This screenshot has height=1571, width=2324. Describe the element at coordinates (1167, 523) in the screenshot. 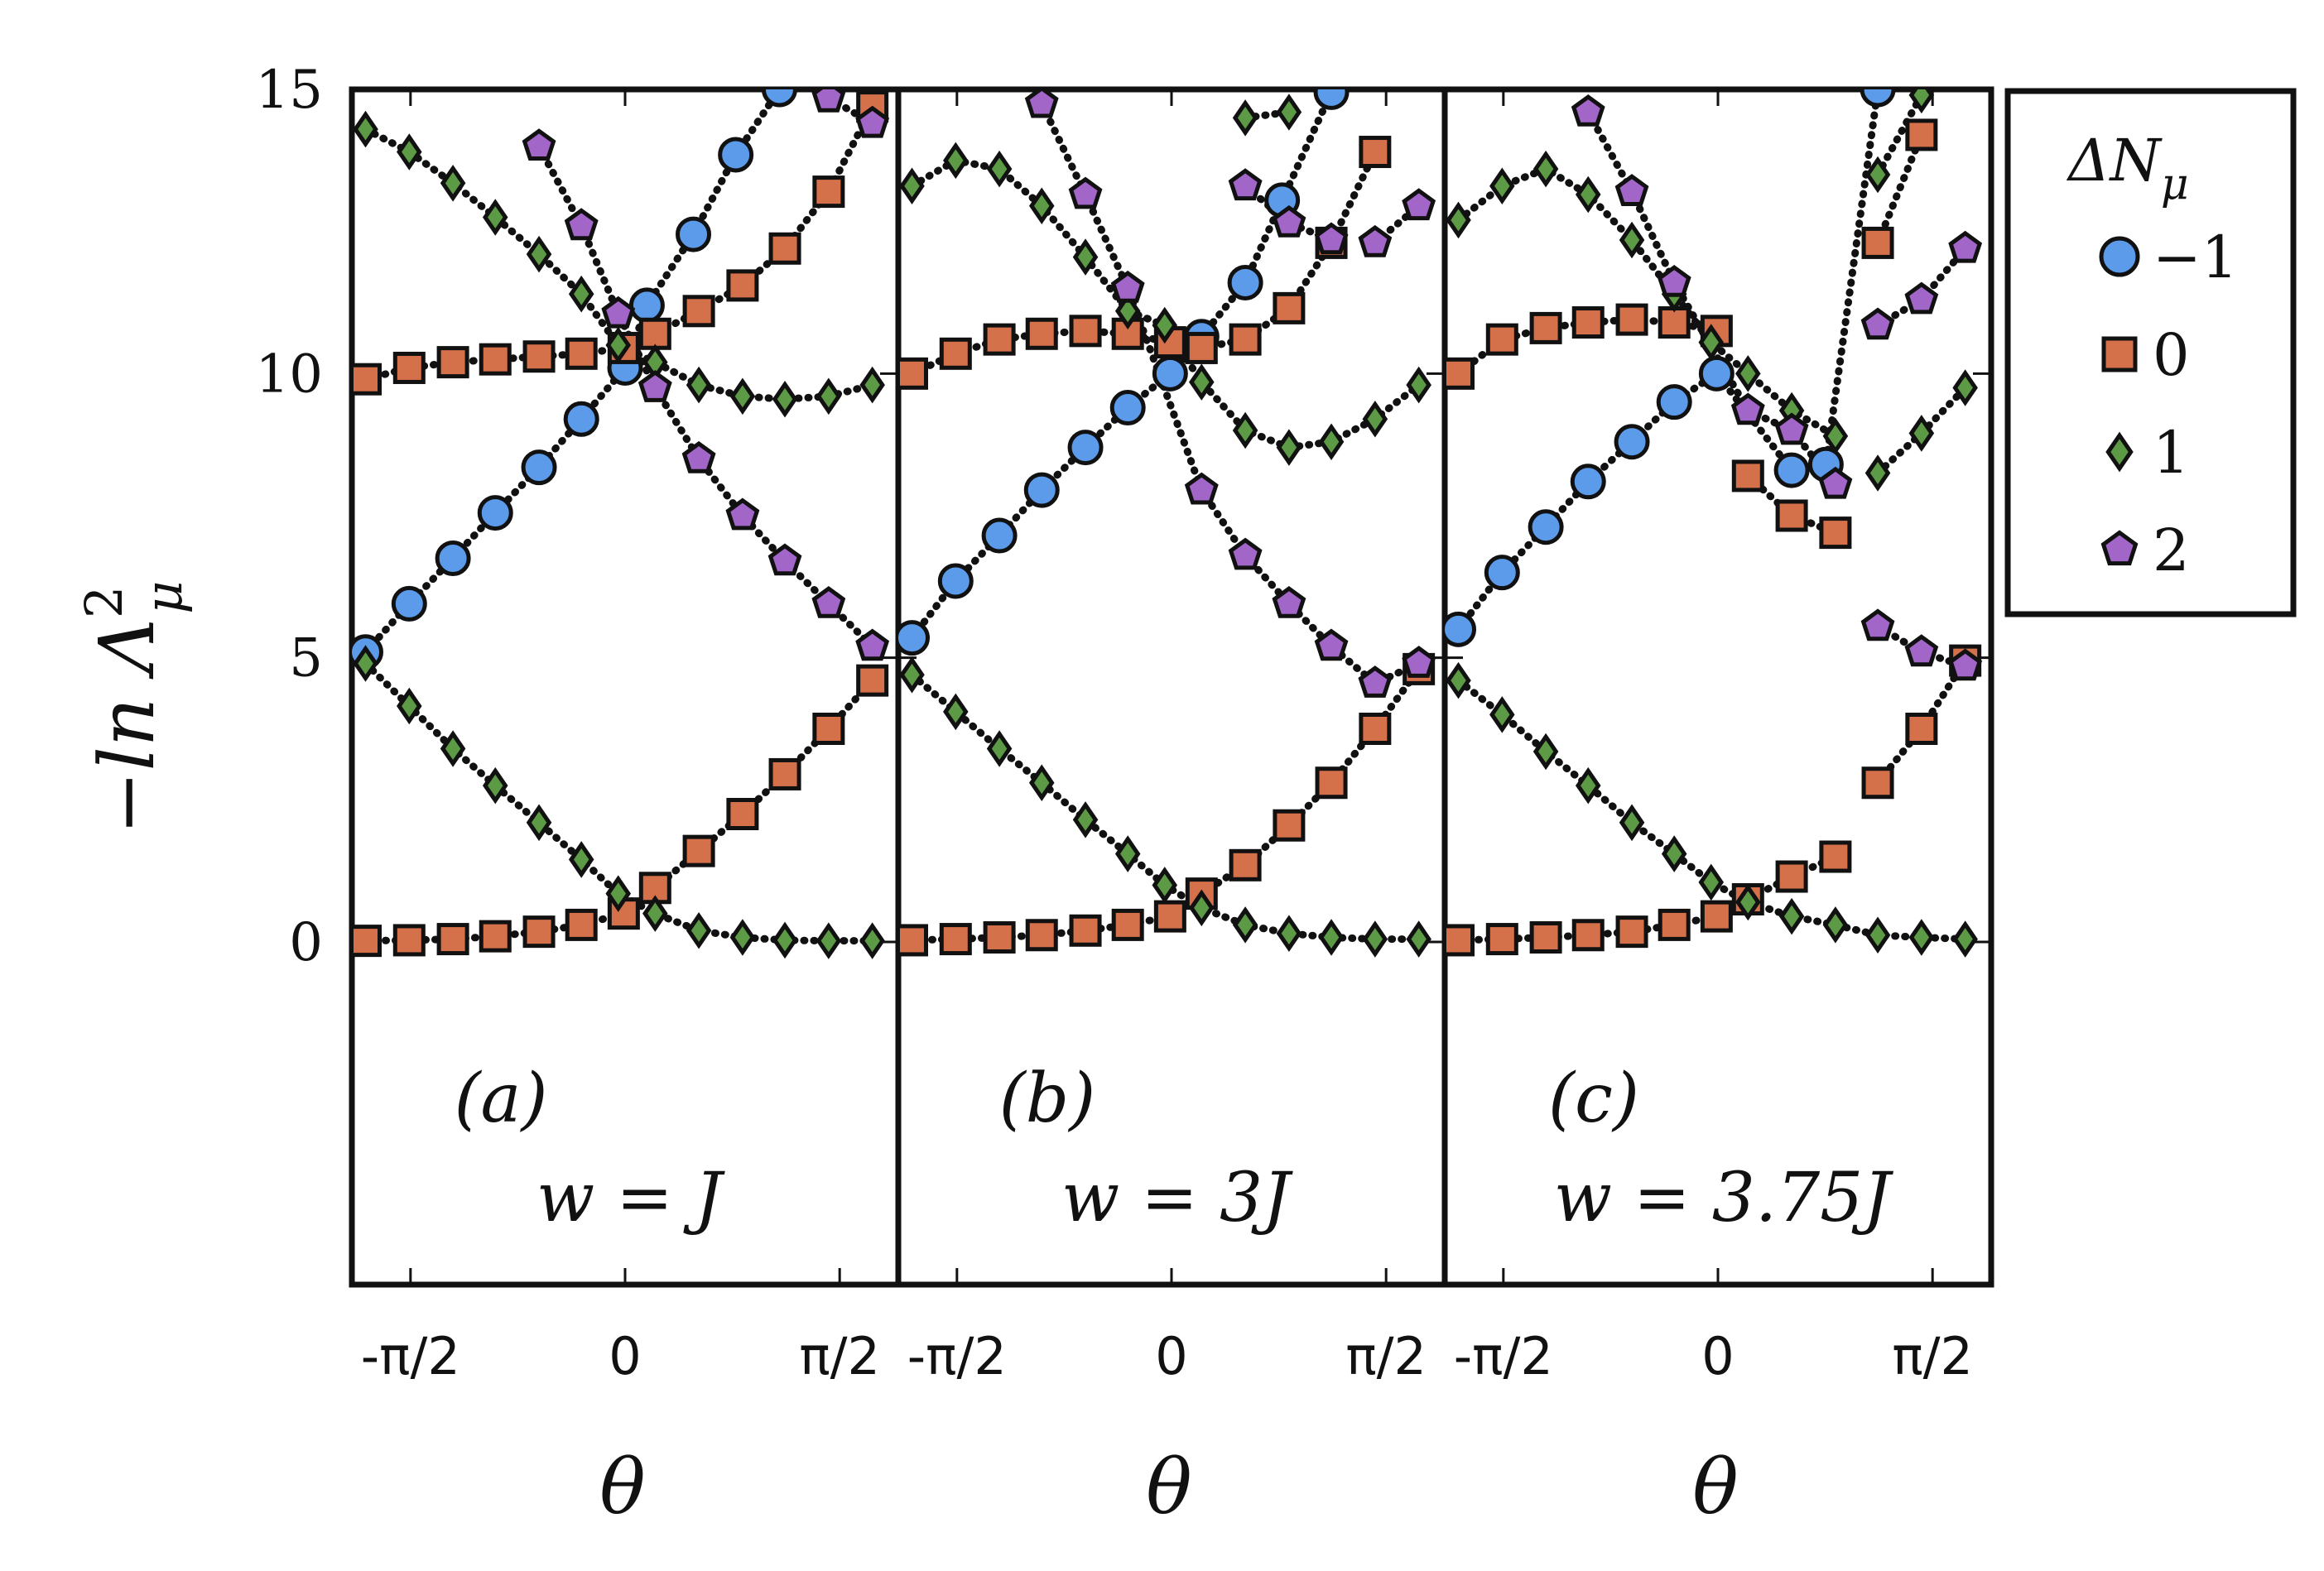

I see `panel-data` at that location.